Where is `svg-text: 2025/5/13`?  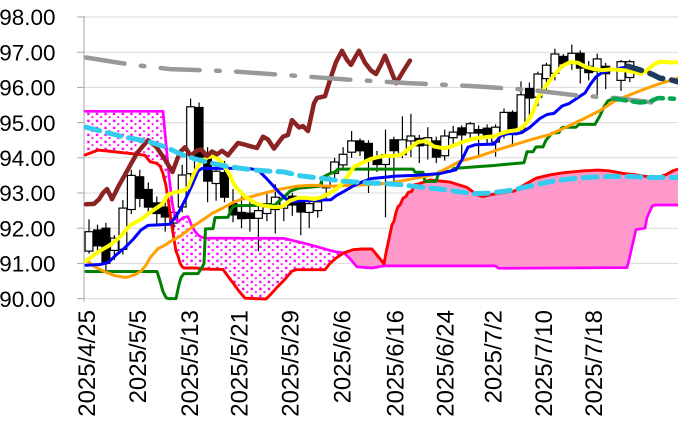 svg-text: 2025/5/13 is located at coordinates (190, 363).